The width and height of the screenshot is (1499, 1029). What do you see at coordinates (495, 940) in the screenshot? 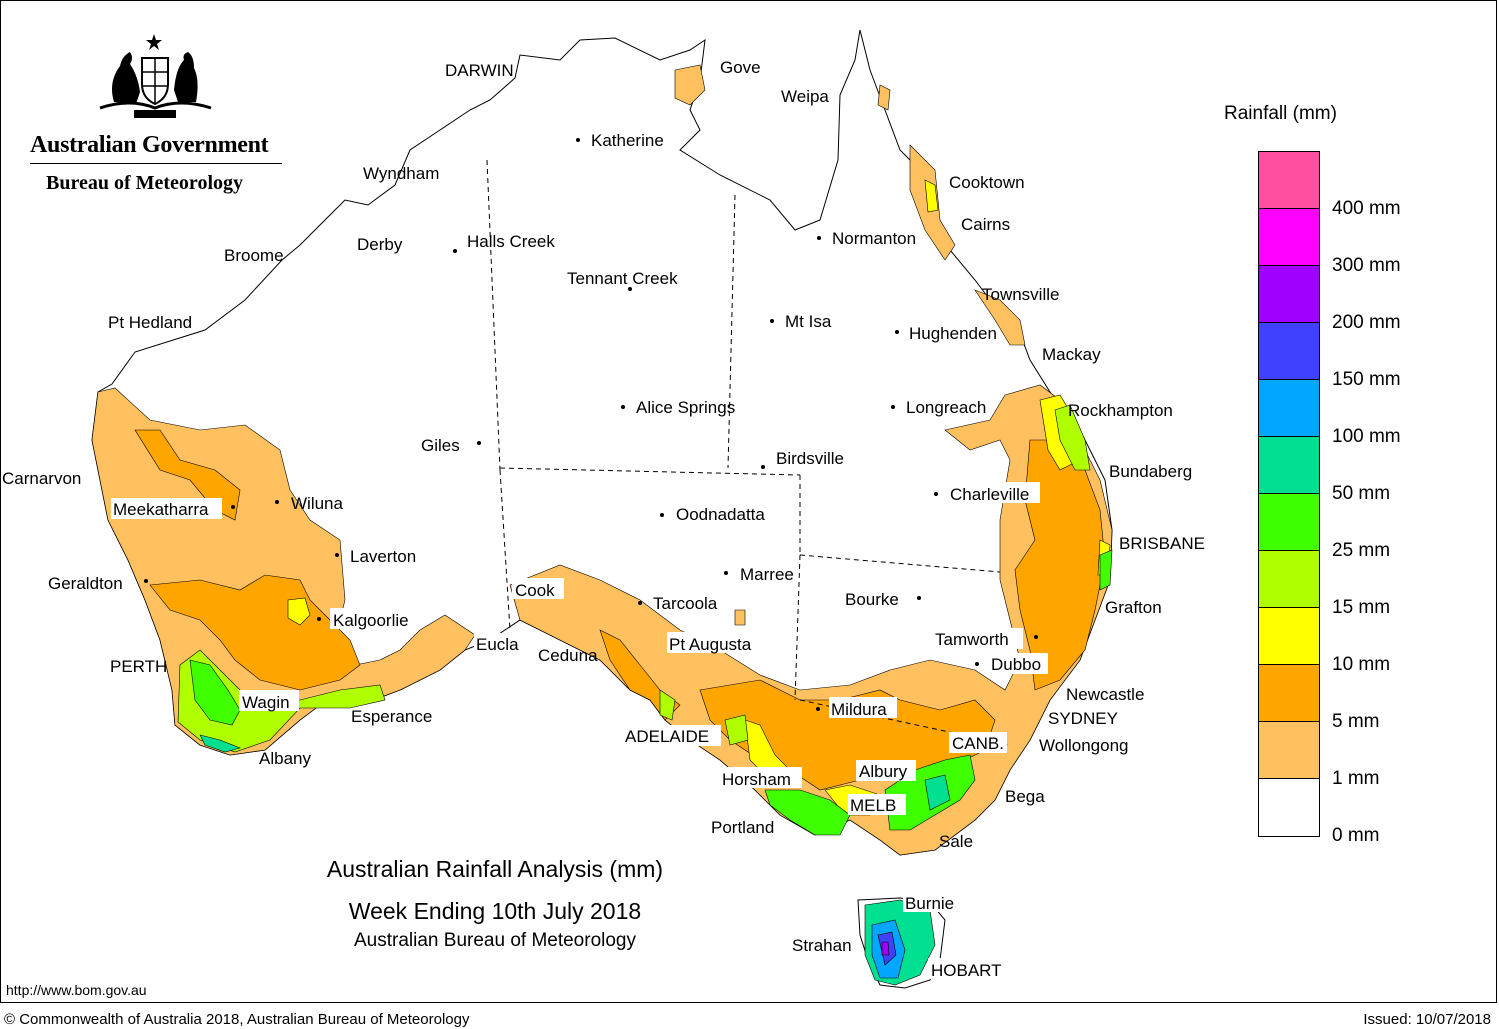
I see `map-subtitle-source: Australian Bureau of Meteorology` at bounding box center [495, 940].